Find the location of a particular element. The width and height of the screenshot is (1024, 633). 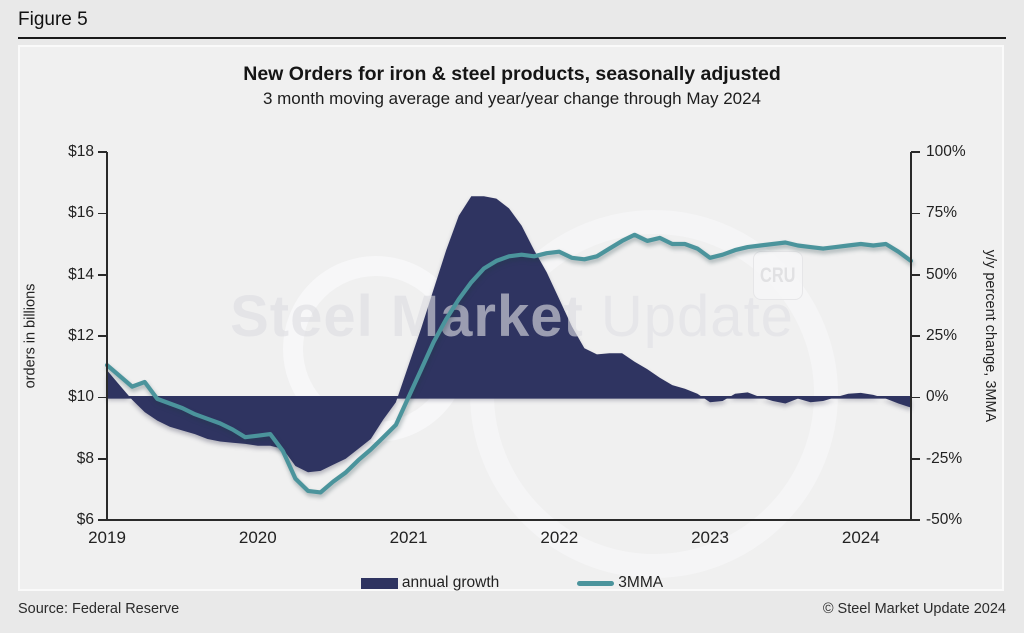

legend-item-annual-growth: annual growth is located at coordinates (430, 583).